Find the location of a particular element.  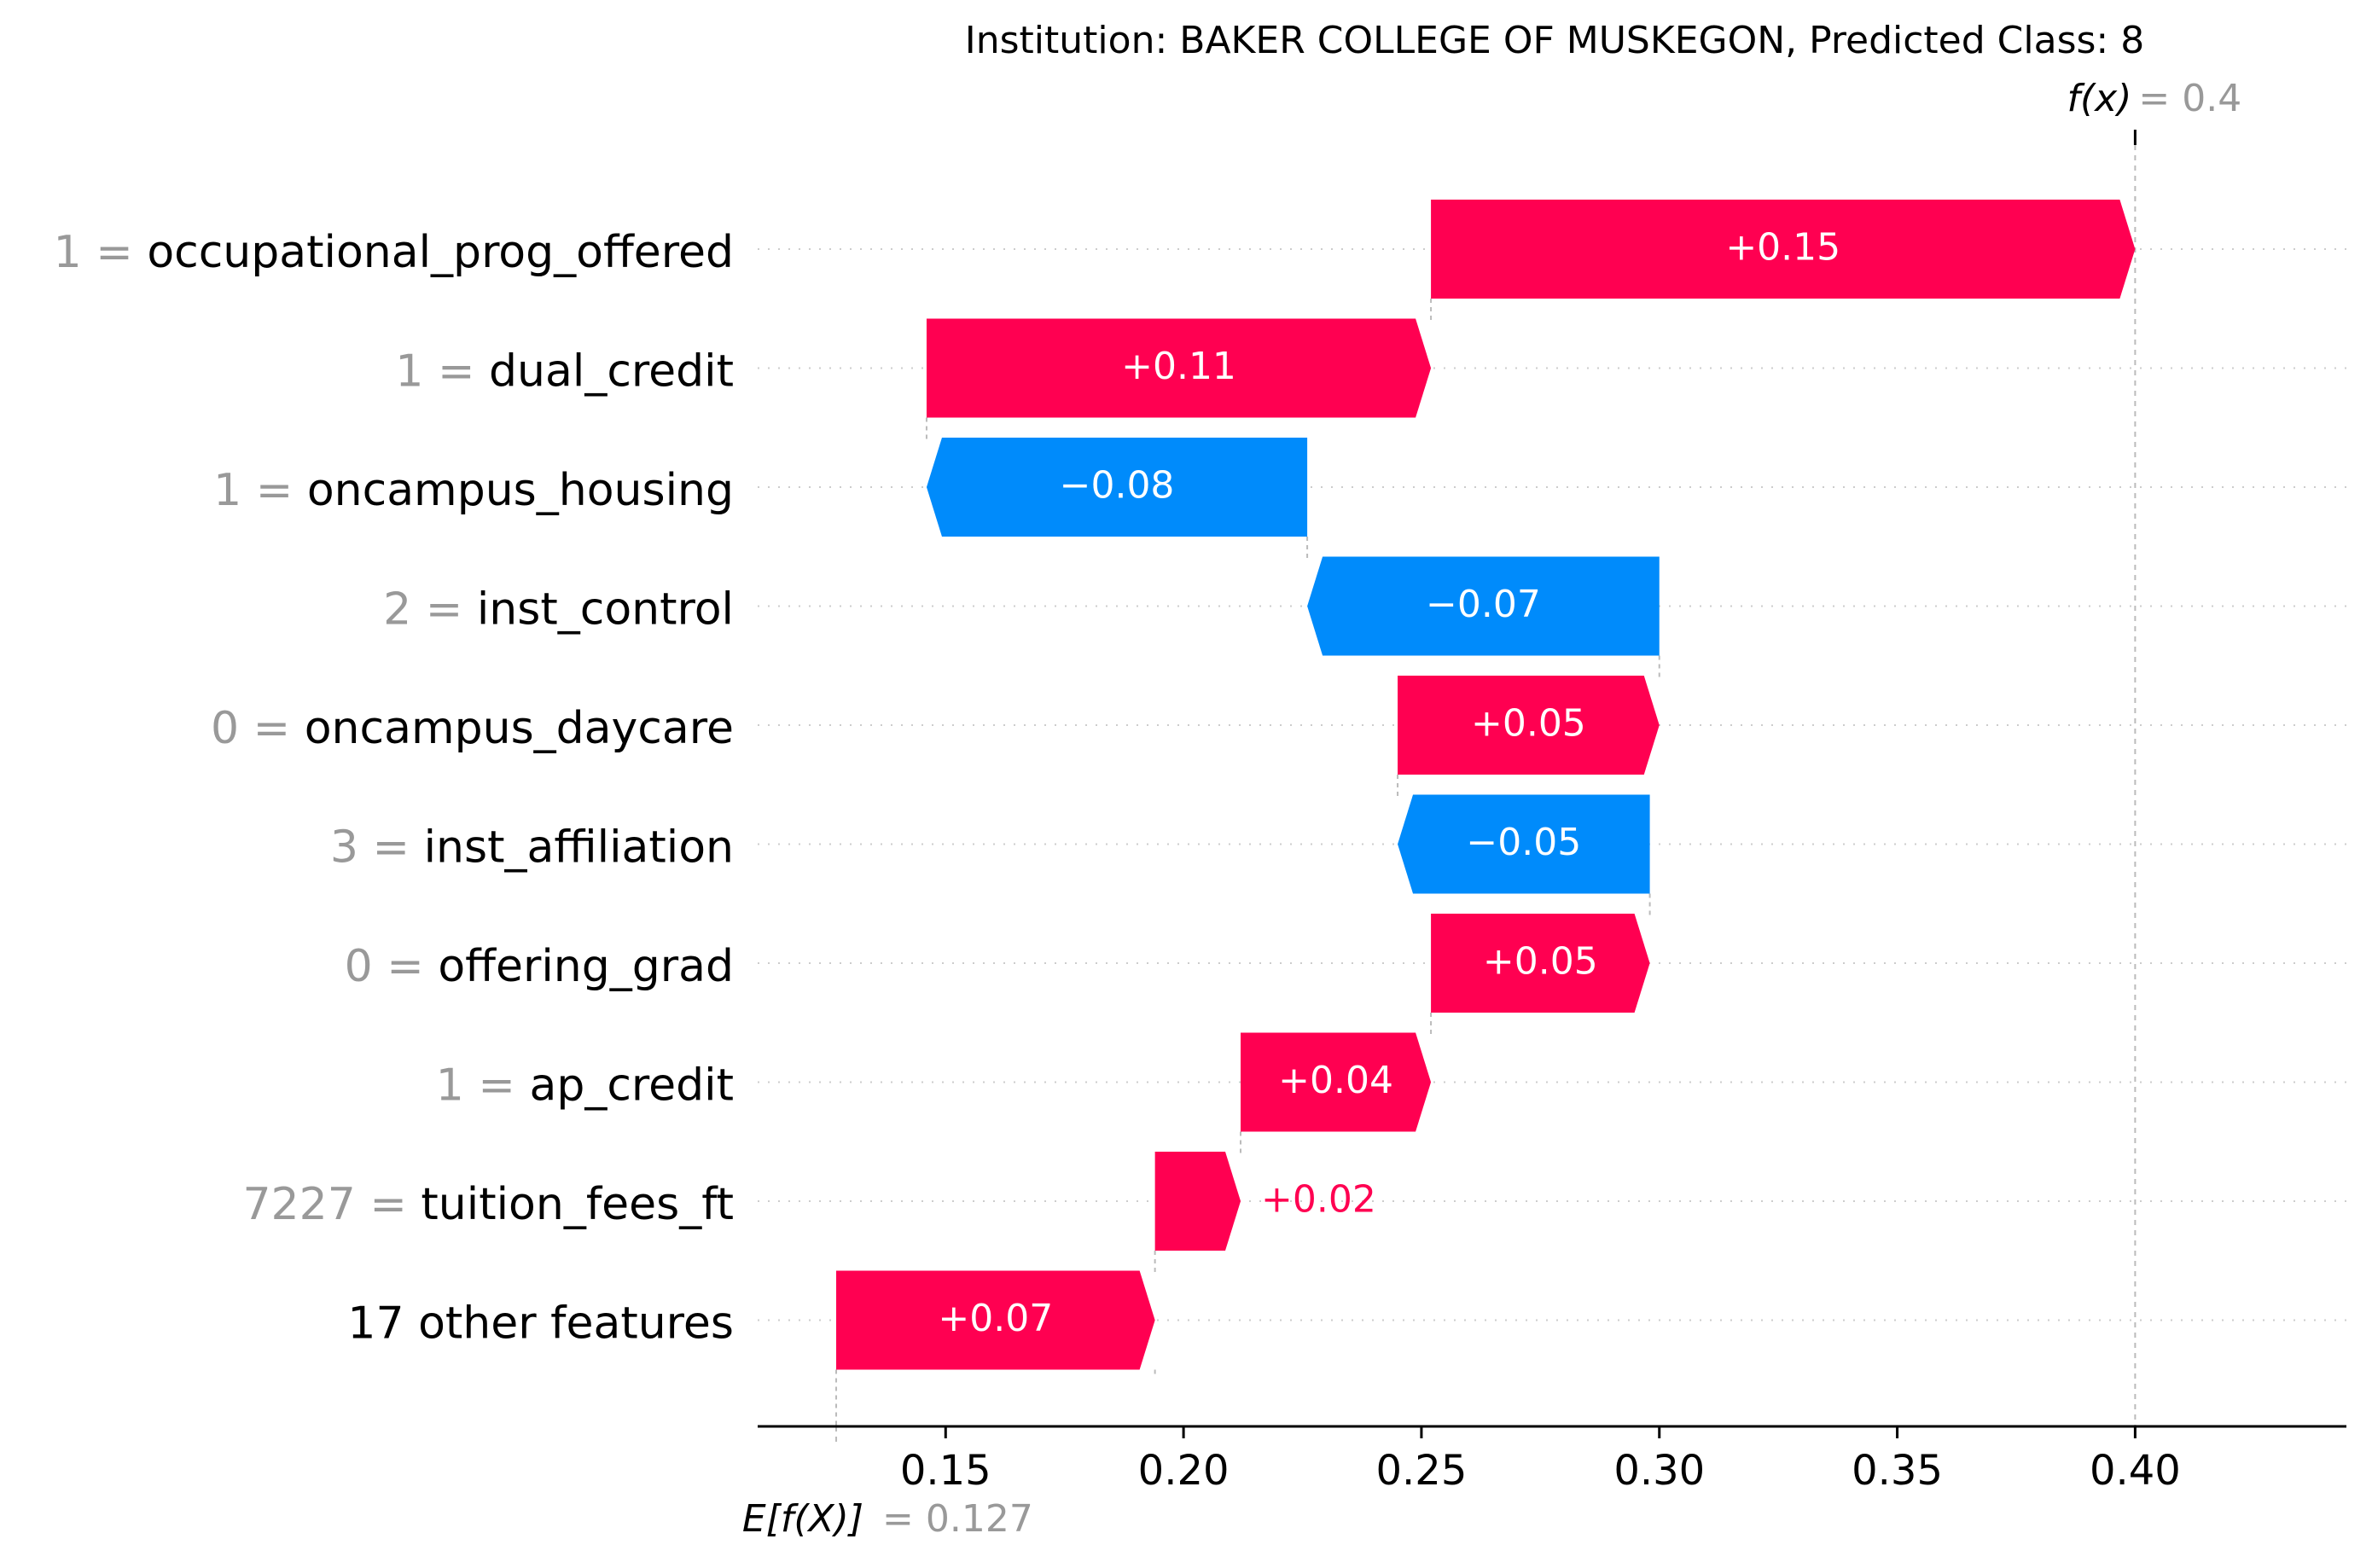

x-tick-label: 0.25 is located at coordinates (1421, 1471).